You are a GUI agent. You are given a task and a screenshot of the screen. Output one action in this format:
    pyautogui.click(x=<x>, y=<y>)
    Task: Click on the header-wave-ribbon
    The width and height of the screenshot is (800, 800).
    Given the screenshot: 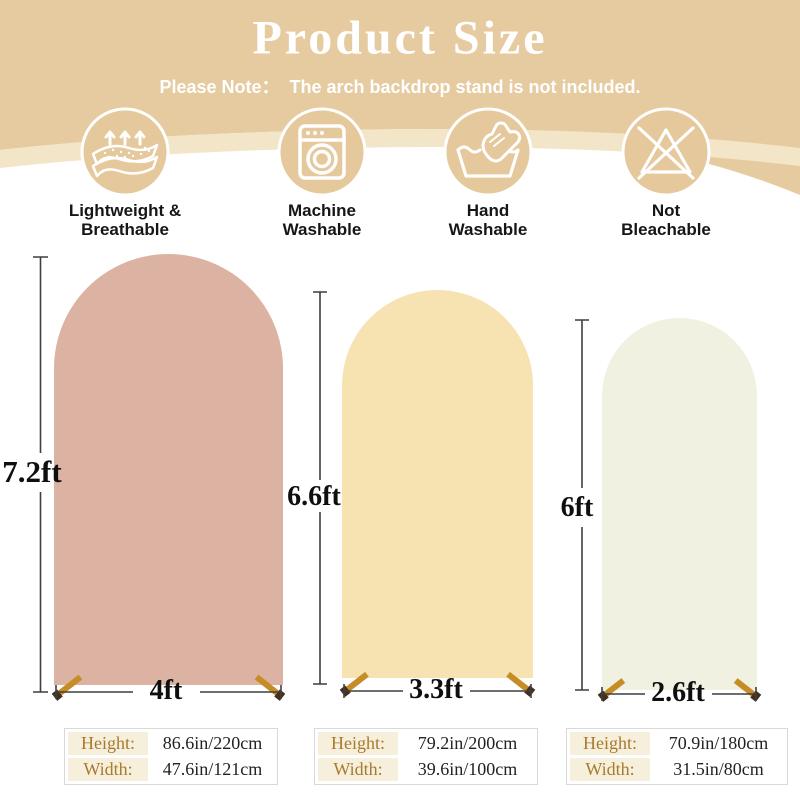 What is the action you would take?
    pyautogui.click(x=400, y=148)
    